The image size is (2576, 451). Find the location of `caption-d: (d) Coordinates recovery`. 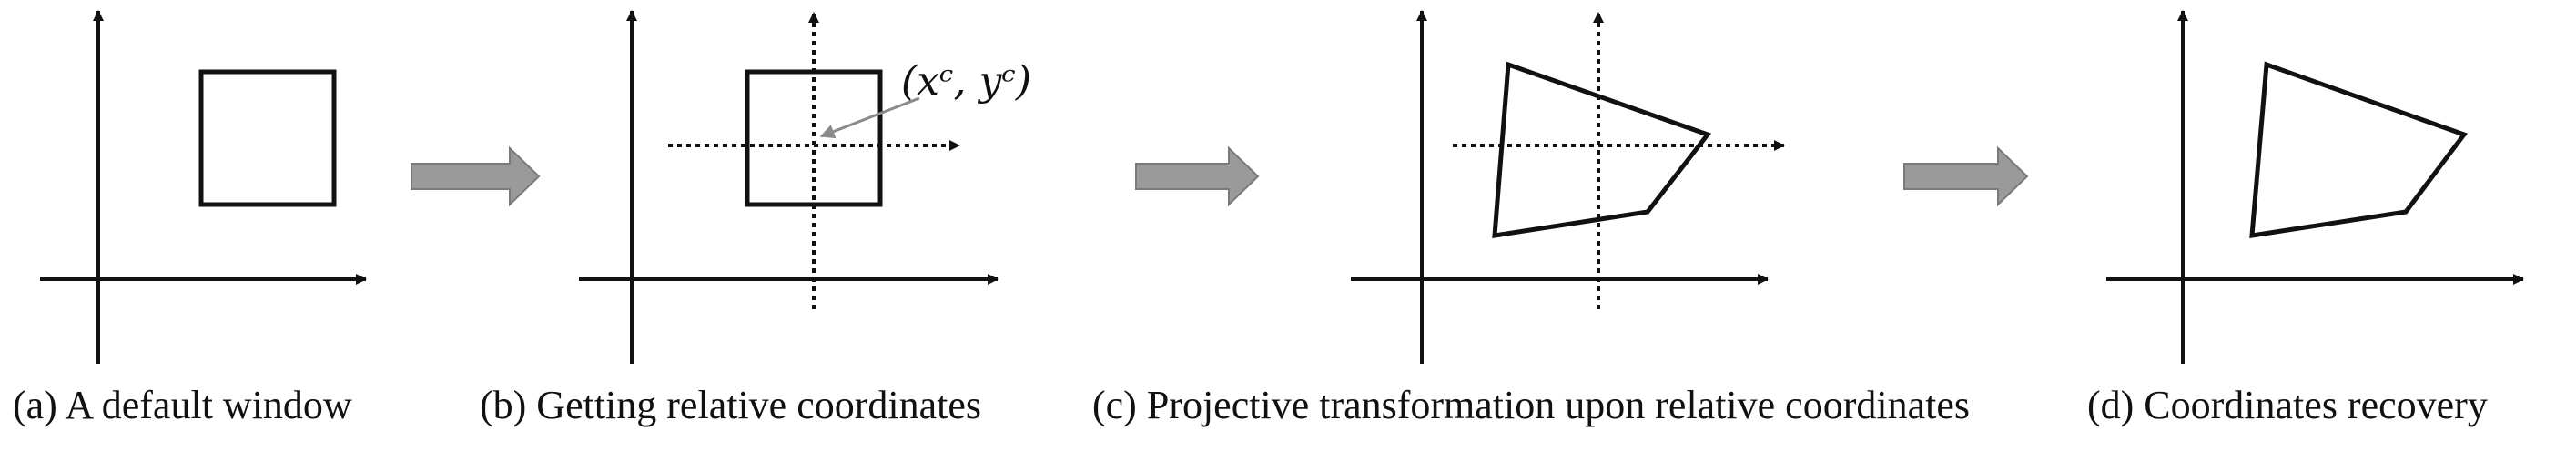

caption-d: (d) Coordinates recovery is located at coordinates (2287, 405).